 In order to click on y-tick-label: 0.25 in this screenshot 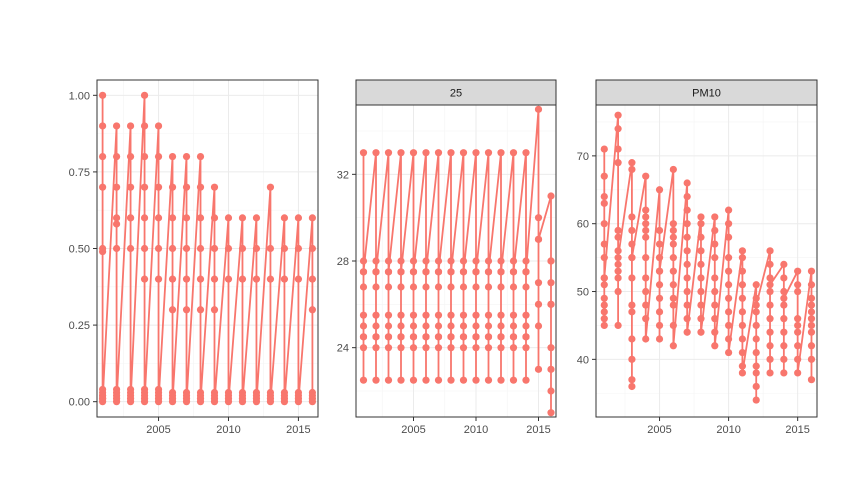, I will do `click(79, 326)`.